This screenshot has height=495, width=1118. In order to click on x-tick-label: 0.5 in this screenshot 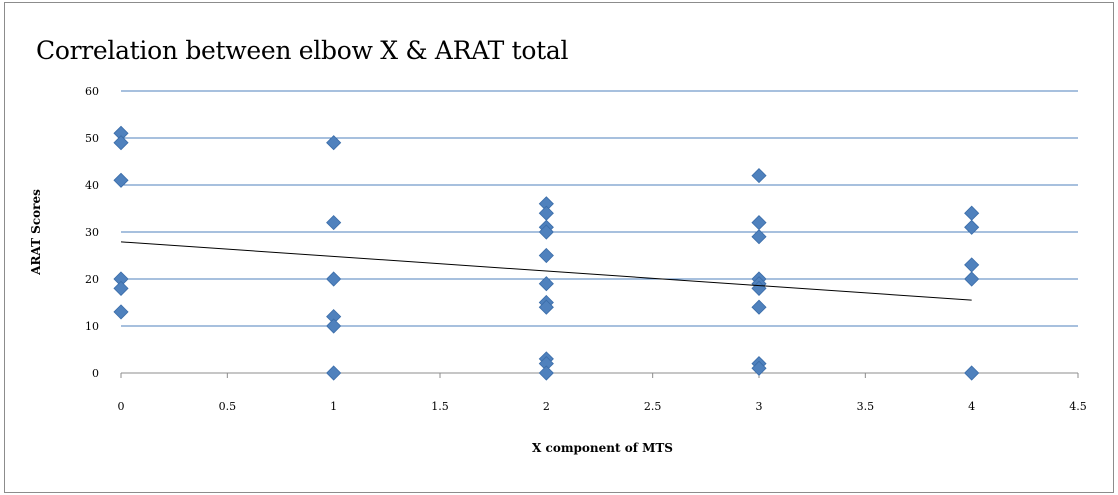, I will do `click(228, 406)`.